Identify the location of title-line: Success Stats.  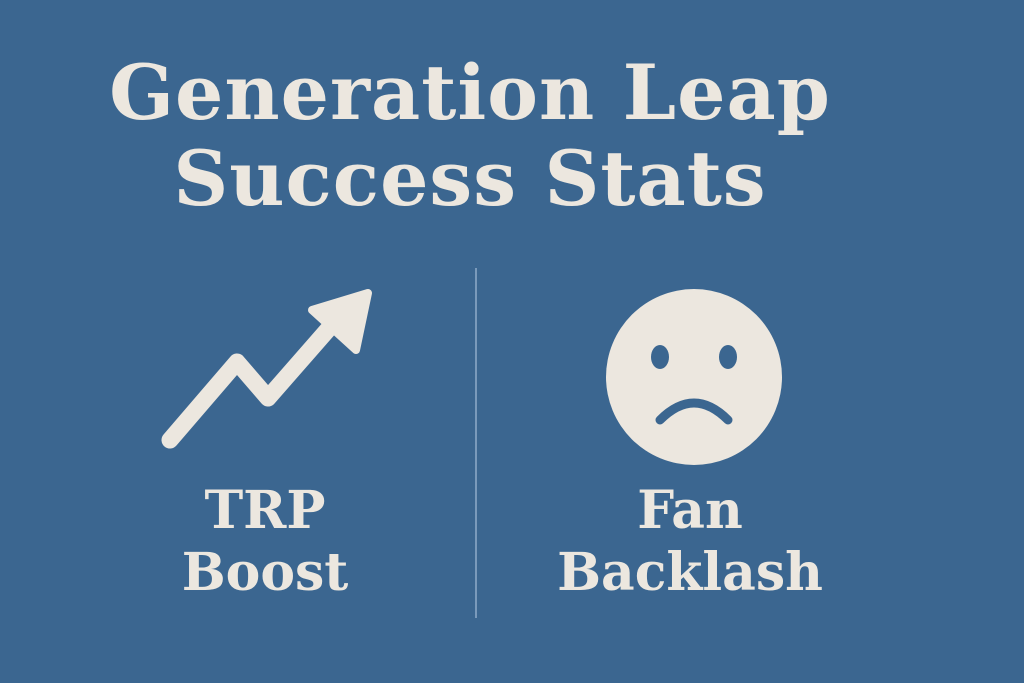
(470, 178).